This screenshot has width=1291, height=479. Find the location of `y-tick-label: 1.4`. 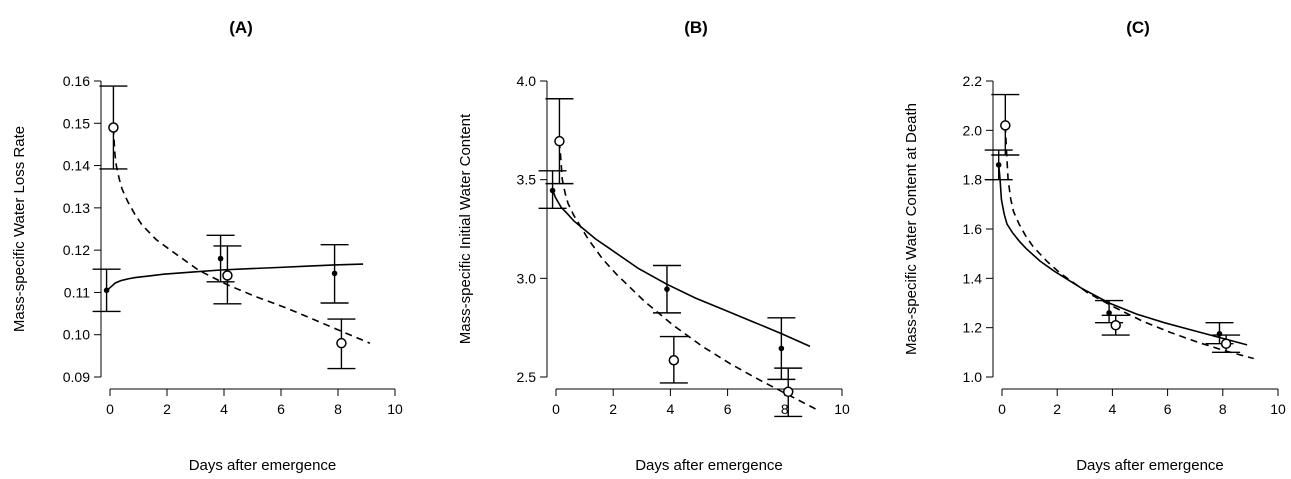

y-tick-label: 1.4 is located at coordinates (973, 278).